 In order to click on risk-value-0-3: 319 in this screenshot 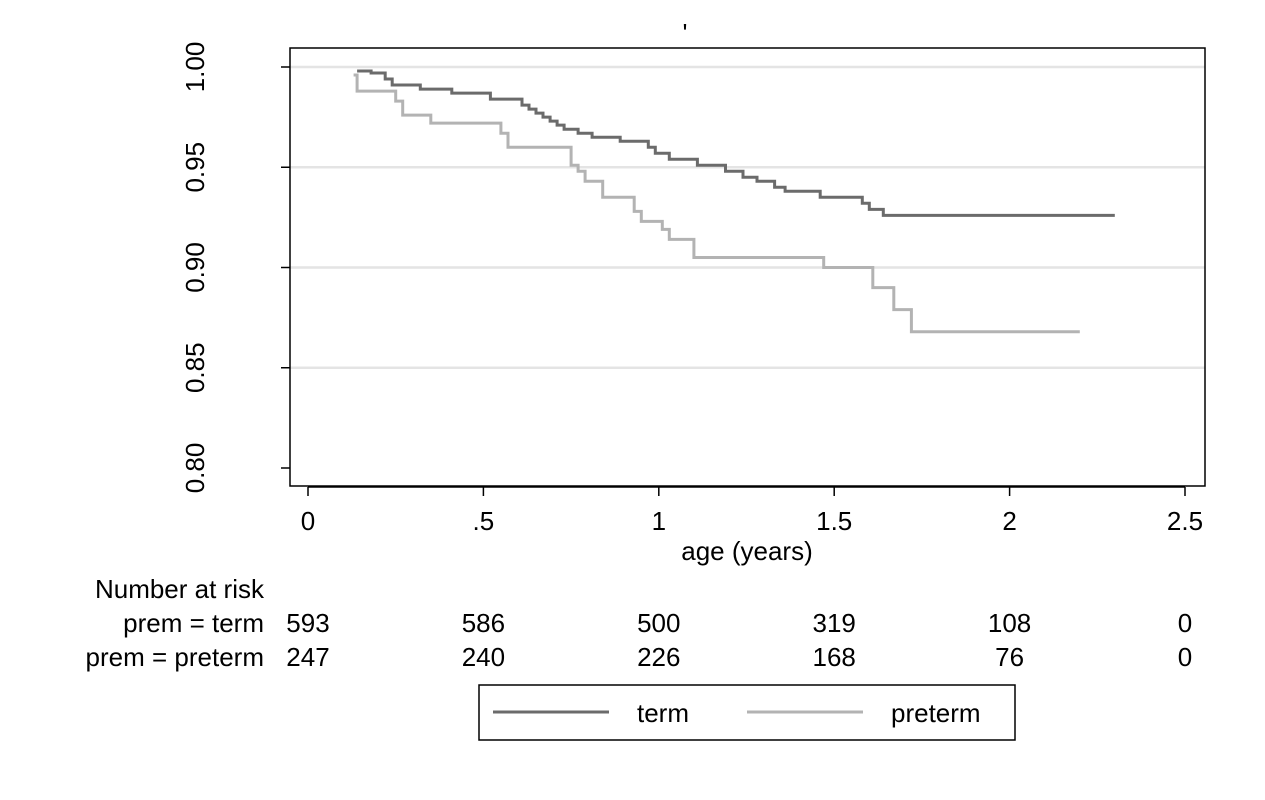, I will do `click(834, 623)`.